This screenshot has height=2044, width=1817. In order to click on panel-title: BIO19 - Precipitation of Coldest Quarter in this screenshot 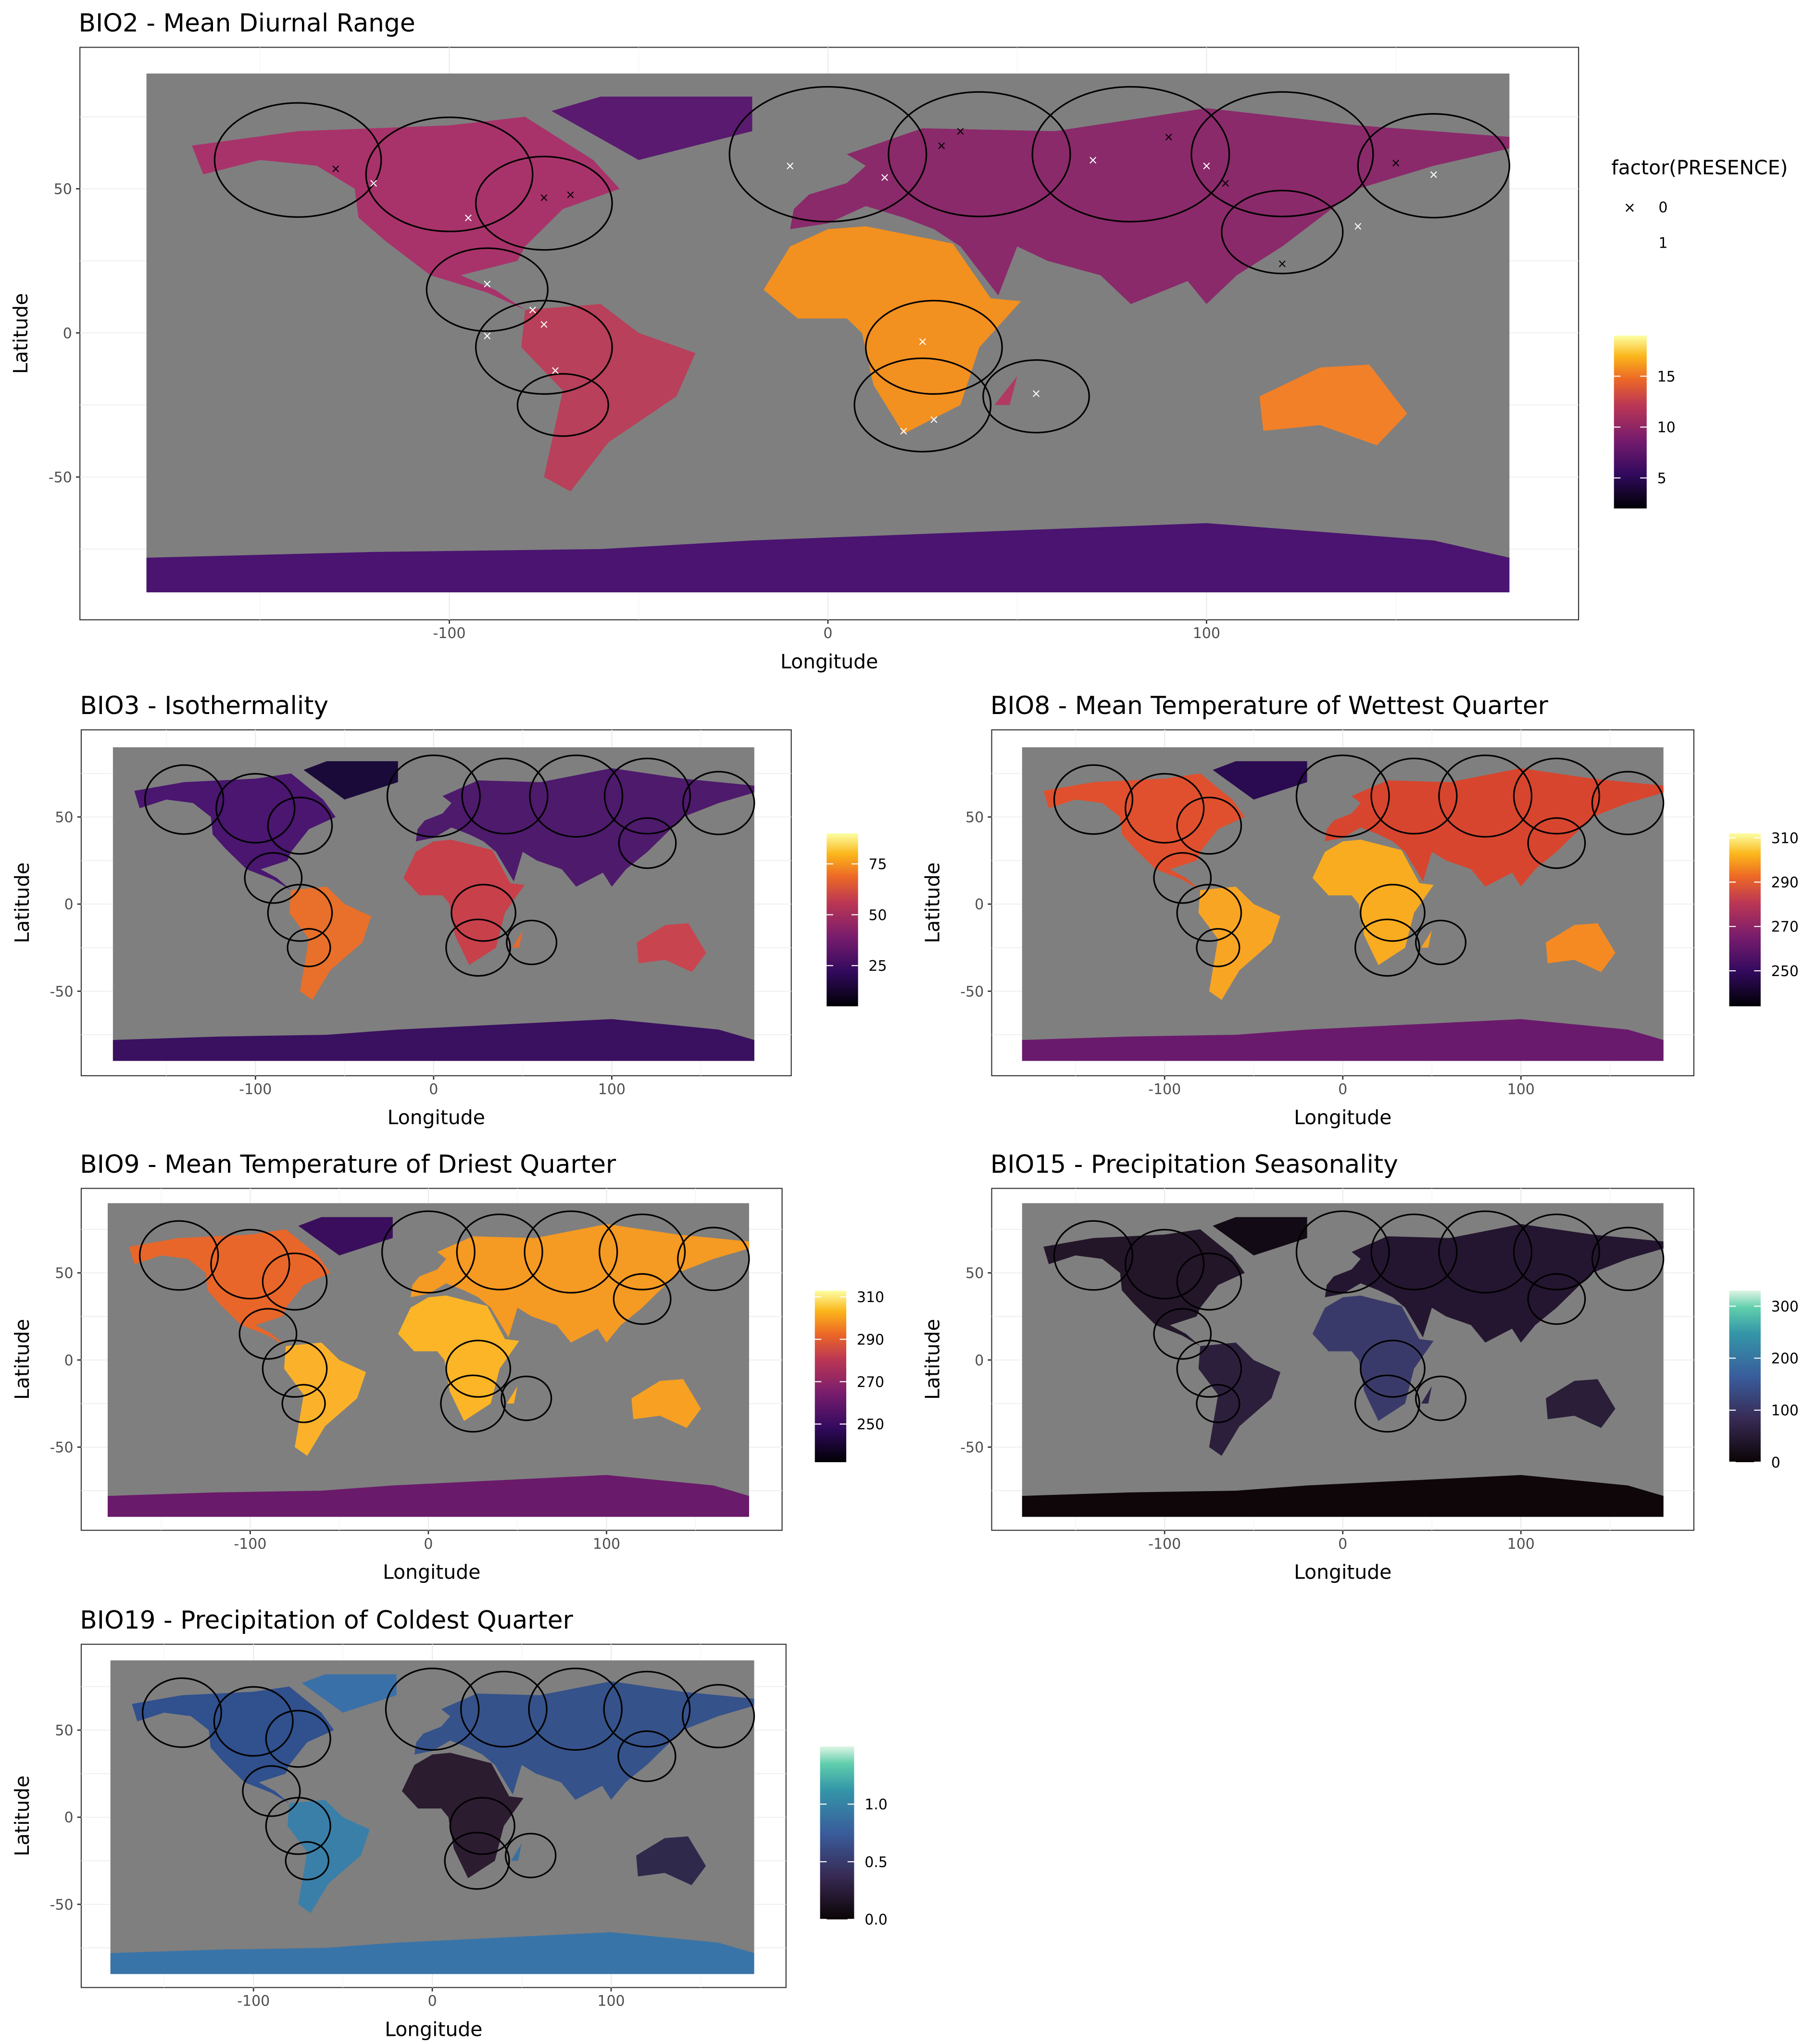, I will do `click(326, 1620)`.